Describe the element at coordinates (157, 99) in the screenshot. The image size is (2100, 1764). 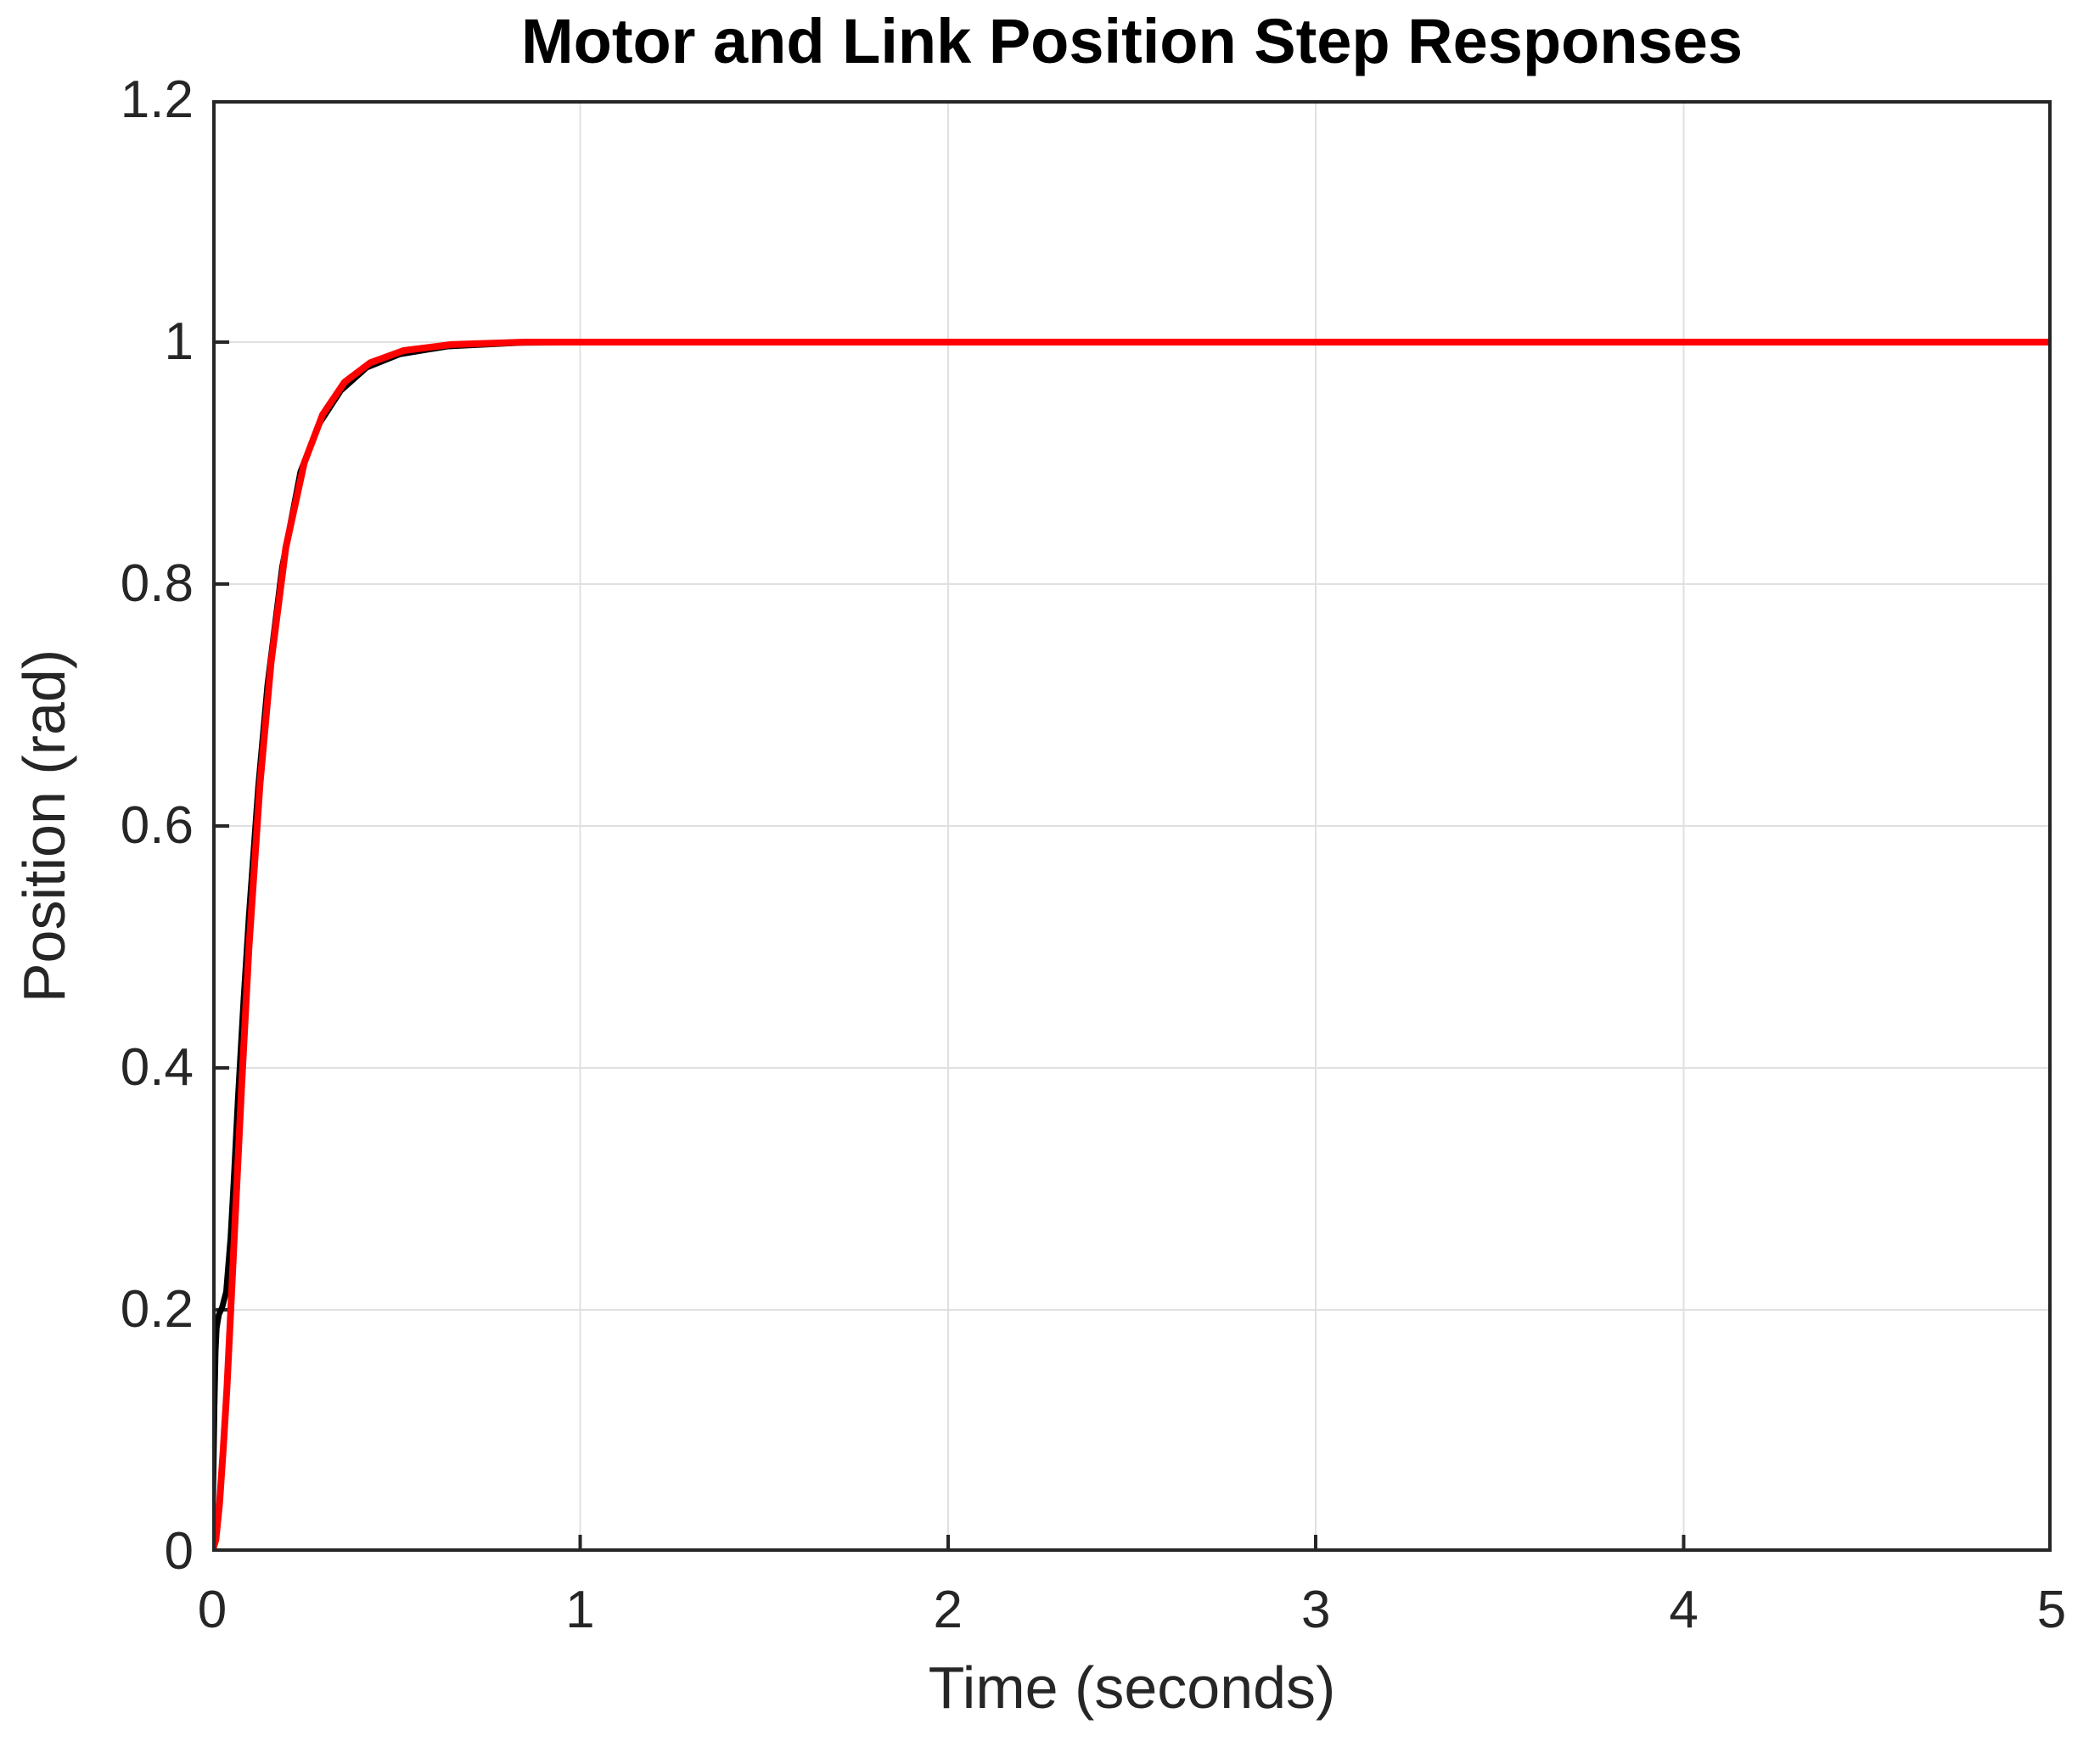
I see `y-tick-label-1.2: 1.2` at that location.